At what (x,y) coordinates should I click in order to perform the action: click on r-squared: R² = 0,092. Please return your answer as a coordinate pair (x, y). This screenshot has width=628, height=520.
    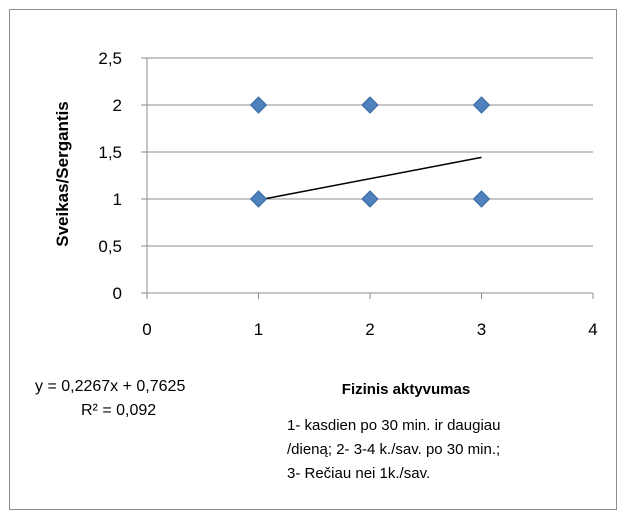
    Looking at the image, I should click on (119, 410).